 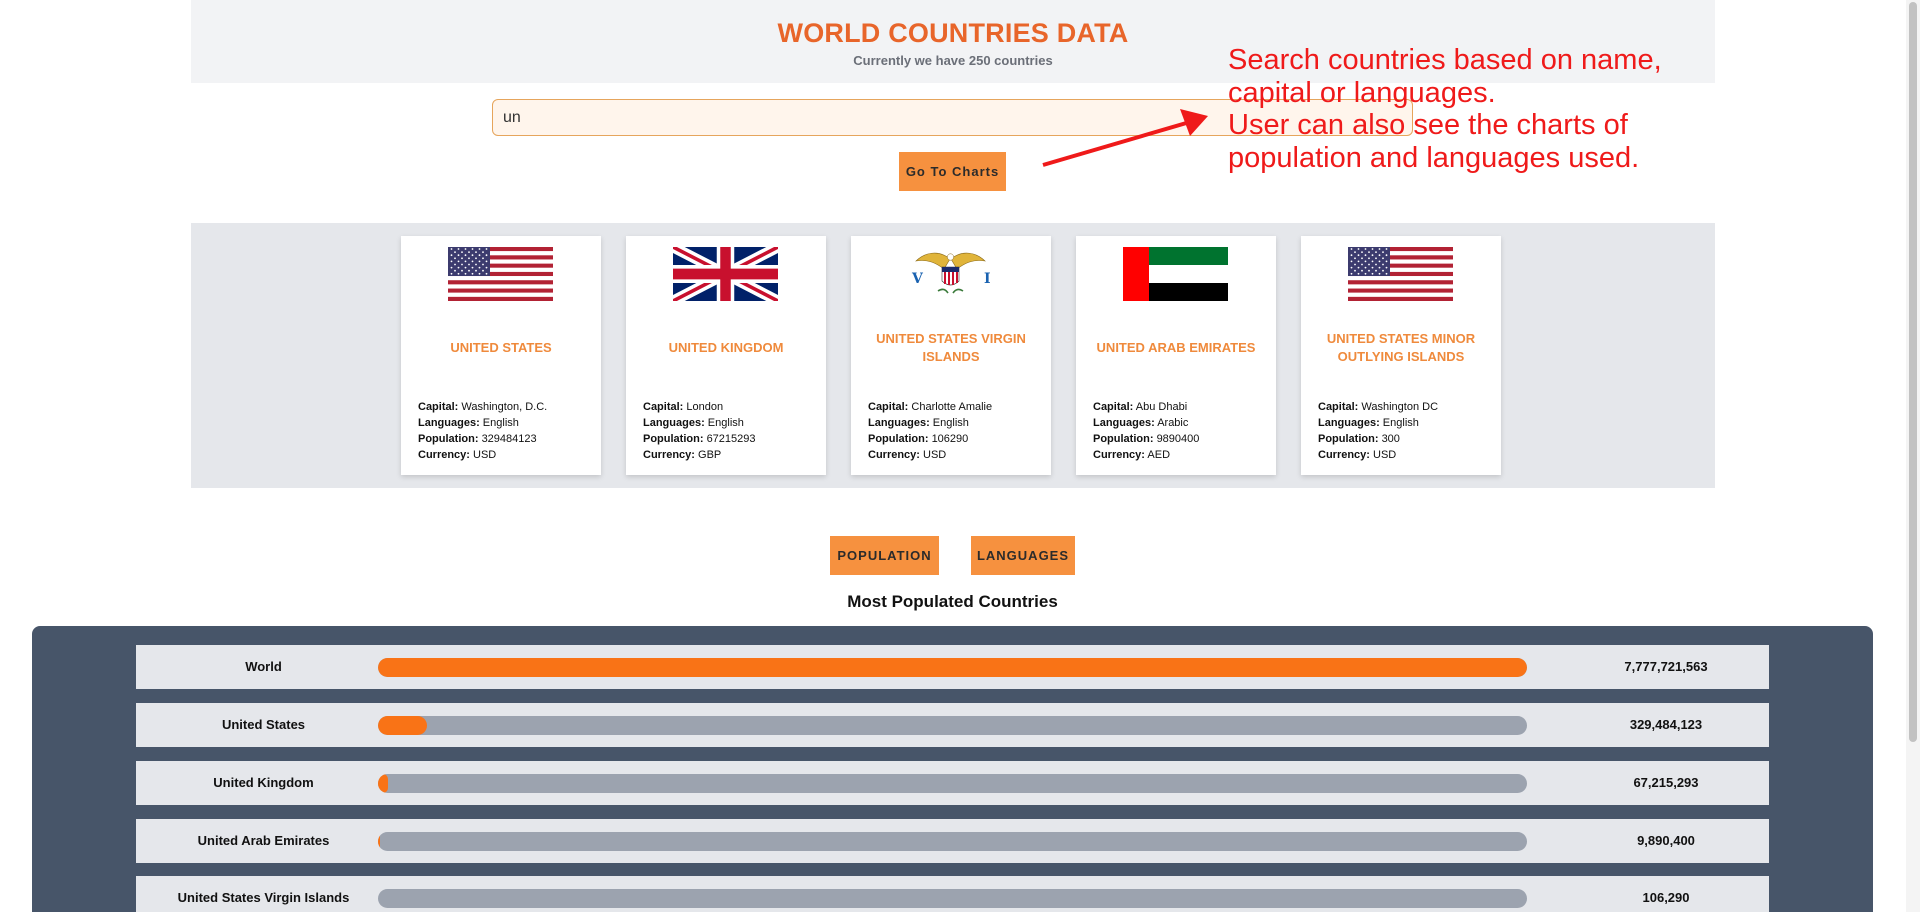 I want to click on country-name: United Arab Emirates, so click(x=1176, y=347).